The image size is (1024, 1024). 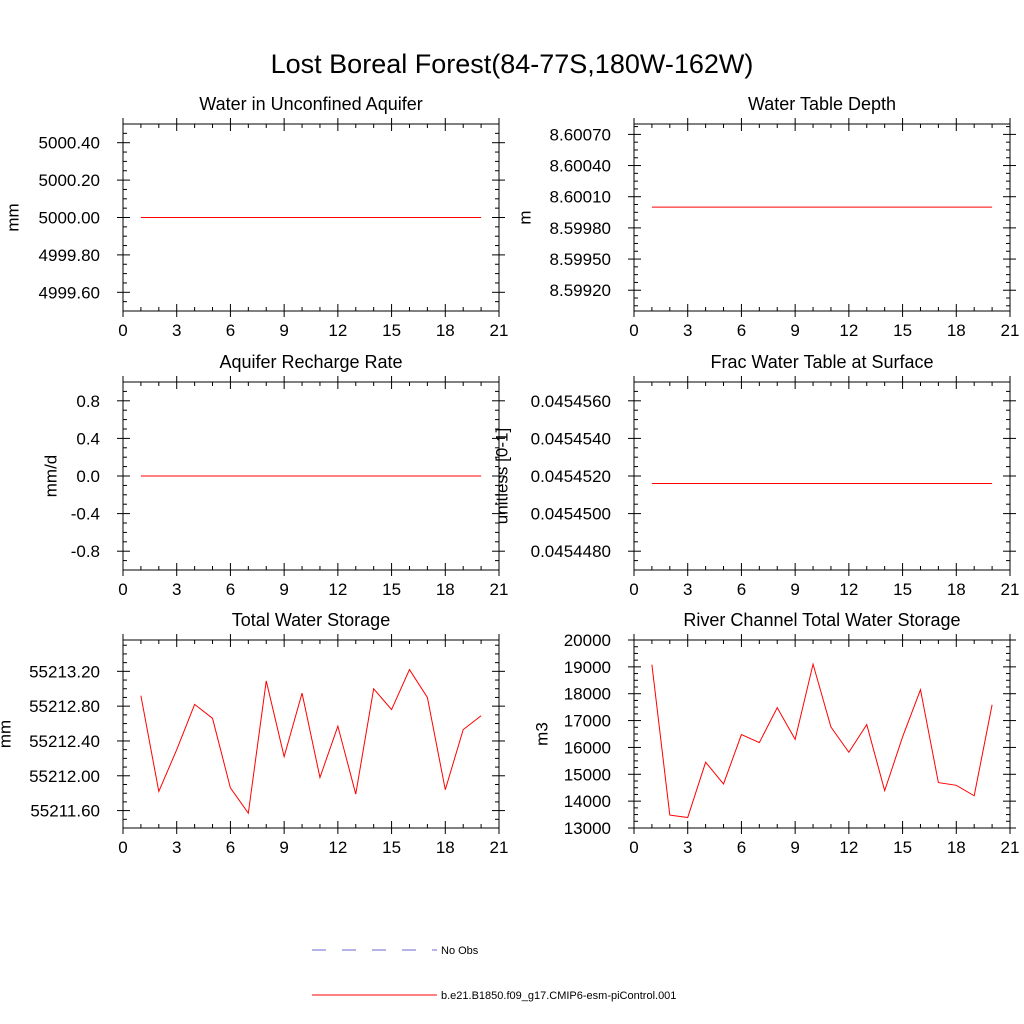 I want to click on y-tick-label: 55212.80, so click(x=64, y=706).